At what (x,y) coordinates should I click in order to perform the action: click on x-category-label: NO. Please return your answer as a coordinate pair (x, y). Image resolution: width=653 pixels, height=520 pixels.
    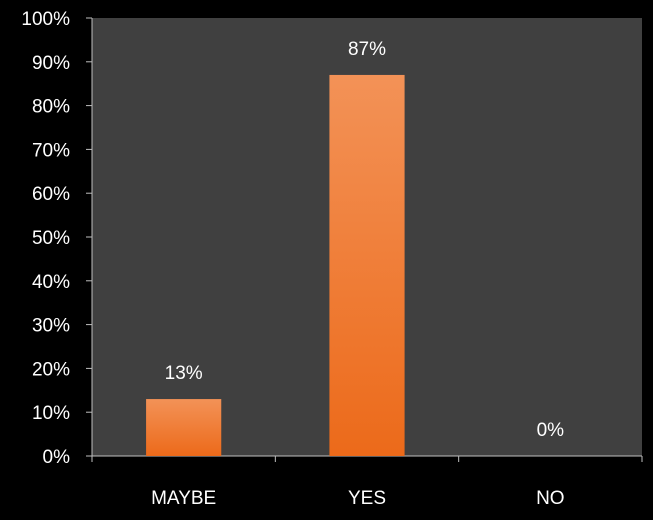
    Looking at the image, I should click on (550, 498).